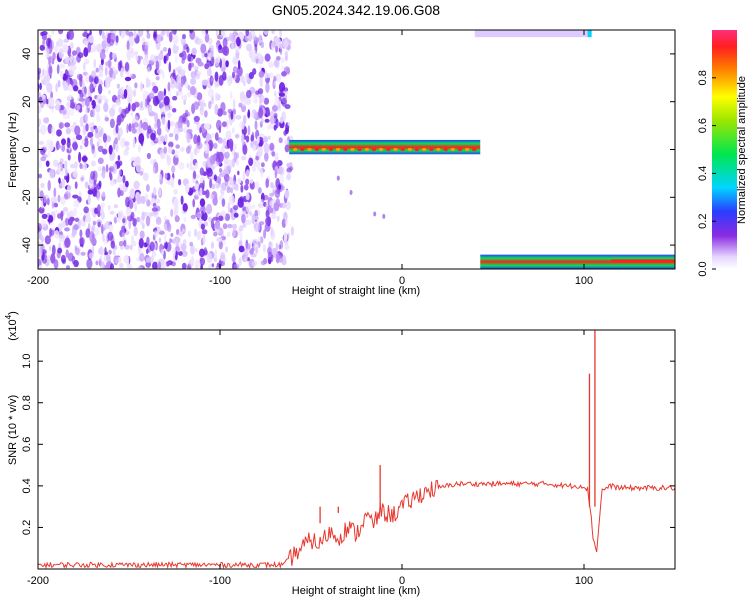  What do you see at coordinates (8, 316) in the screenshot?
I see `snr-multiplier-exp: 4` at bounding box center [8, 316].